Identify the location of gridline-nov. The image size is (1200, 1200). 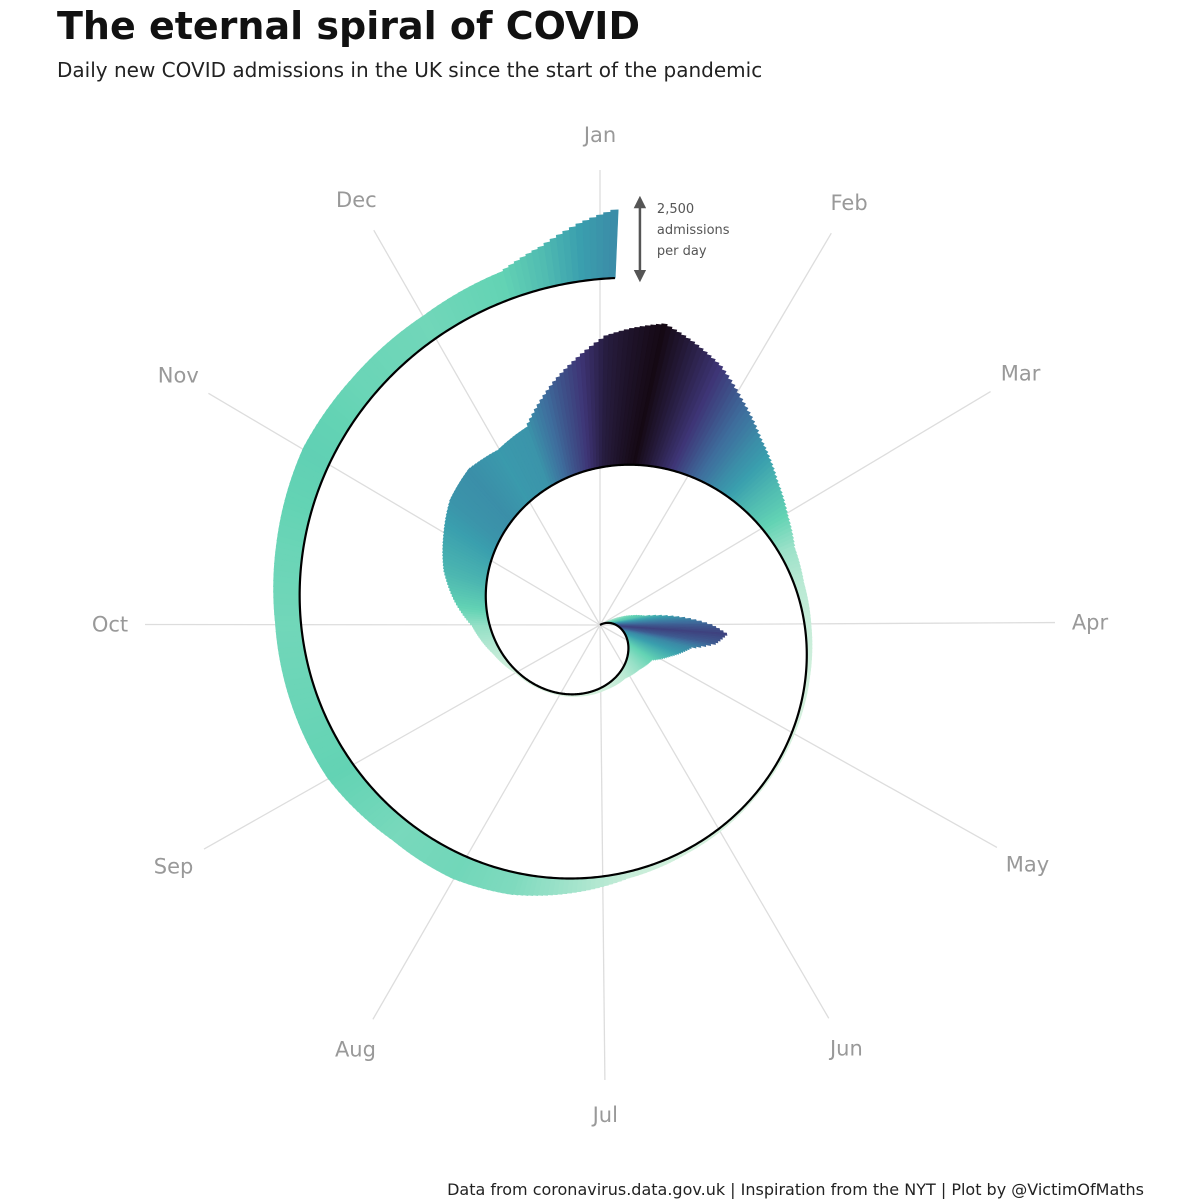
(404, 509).